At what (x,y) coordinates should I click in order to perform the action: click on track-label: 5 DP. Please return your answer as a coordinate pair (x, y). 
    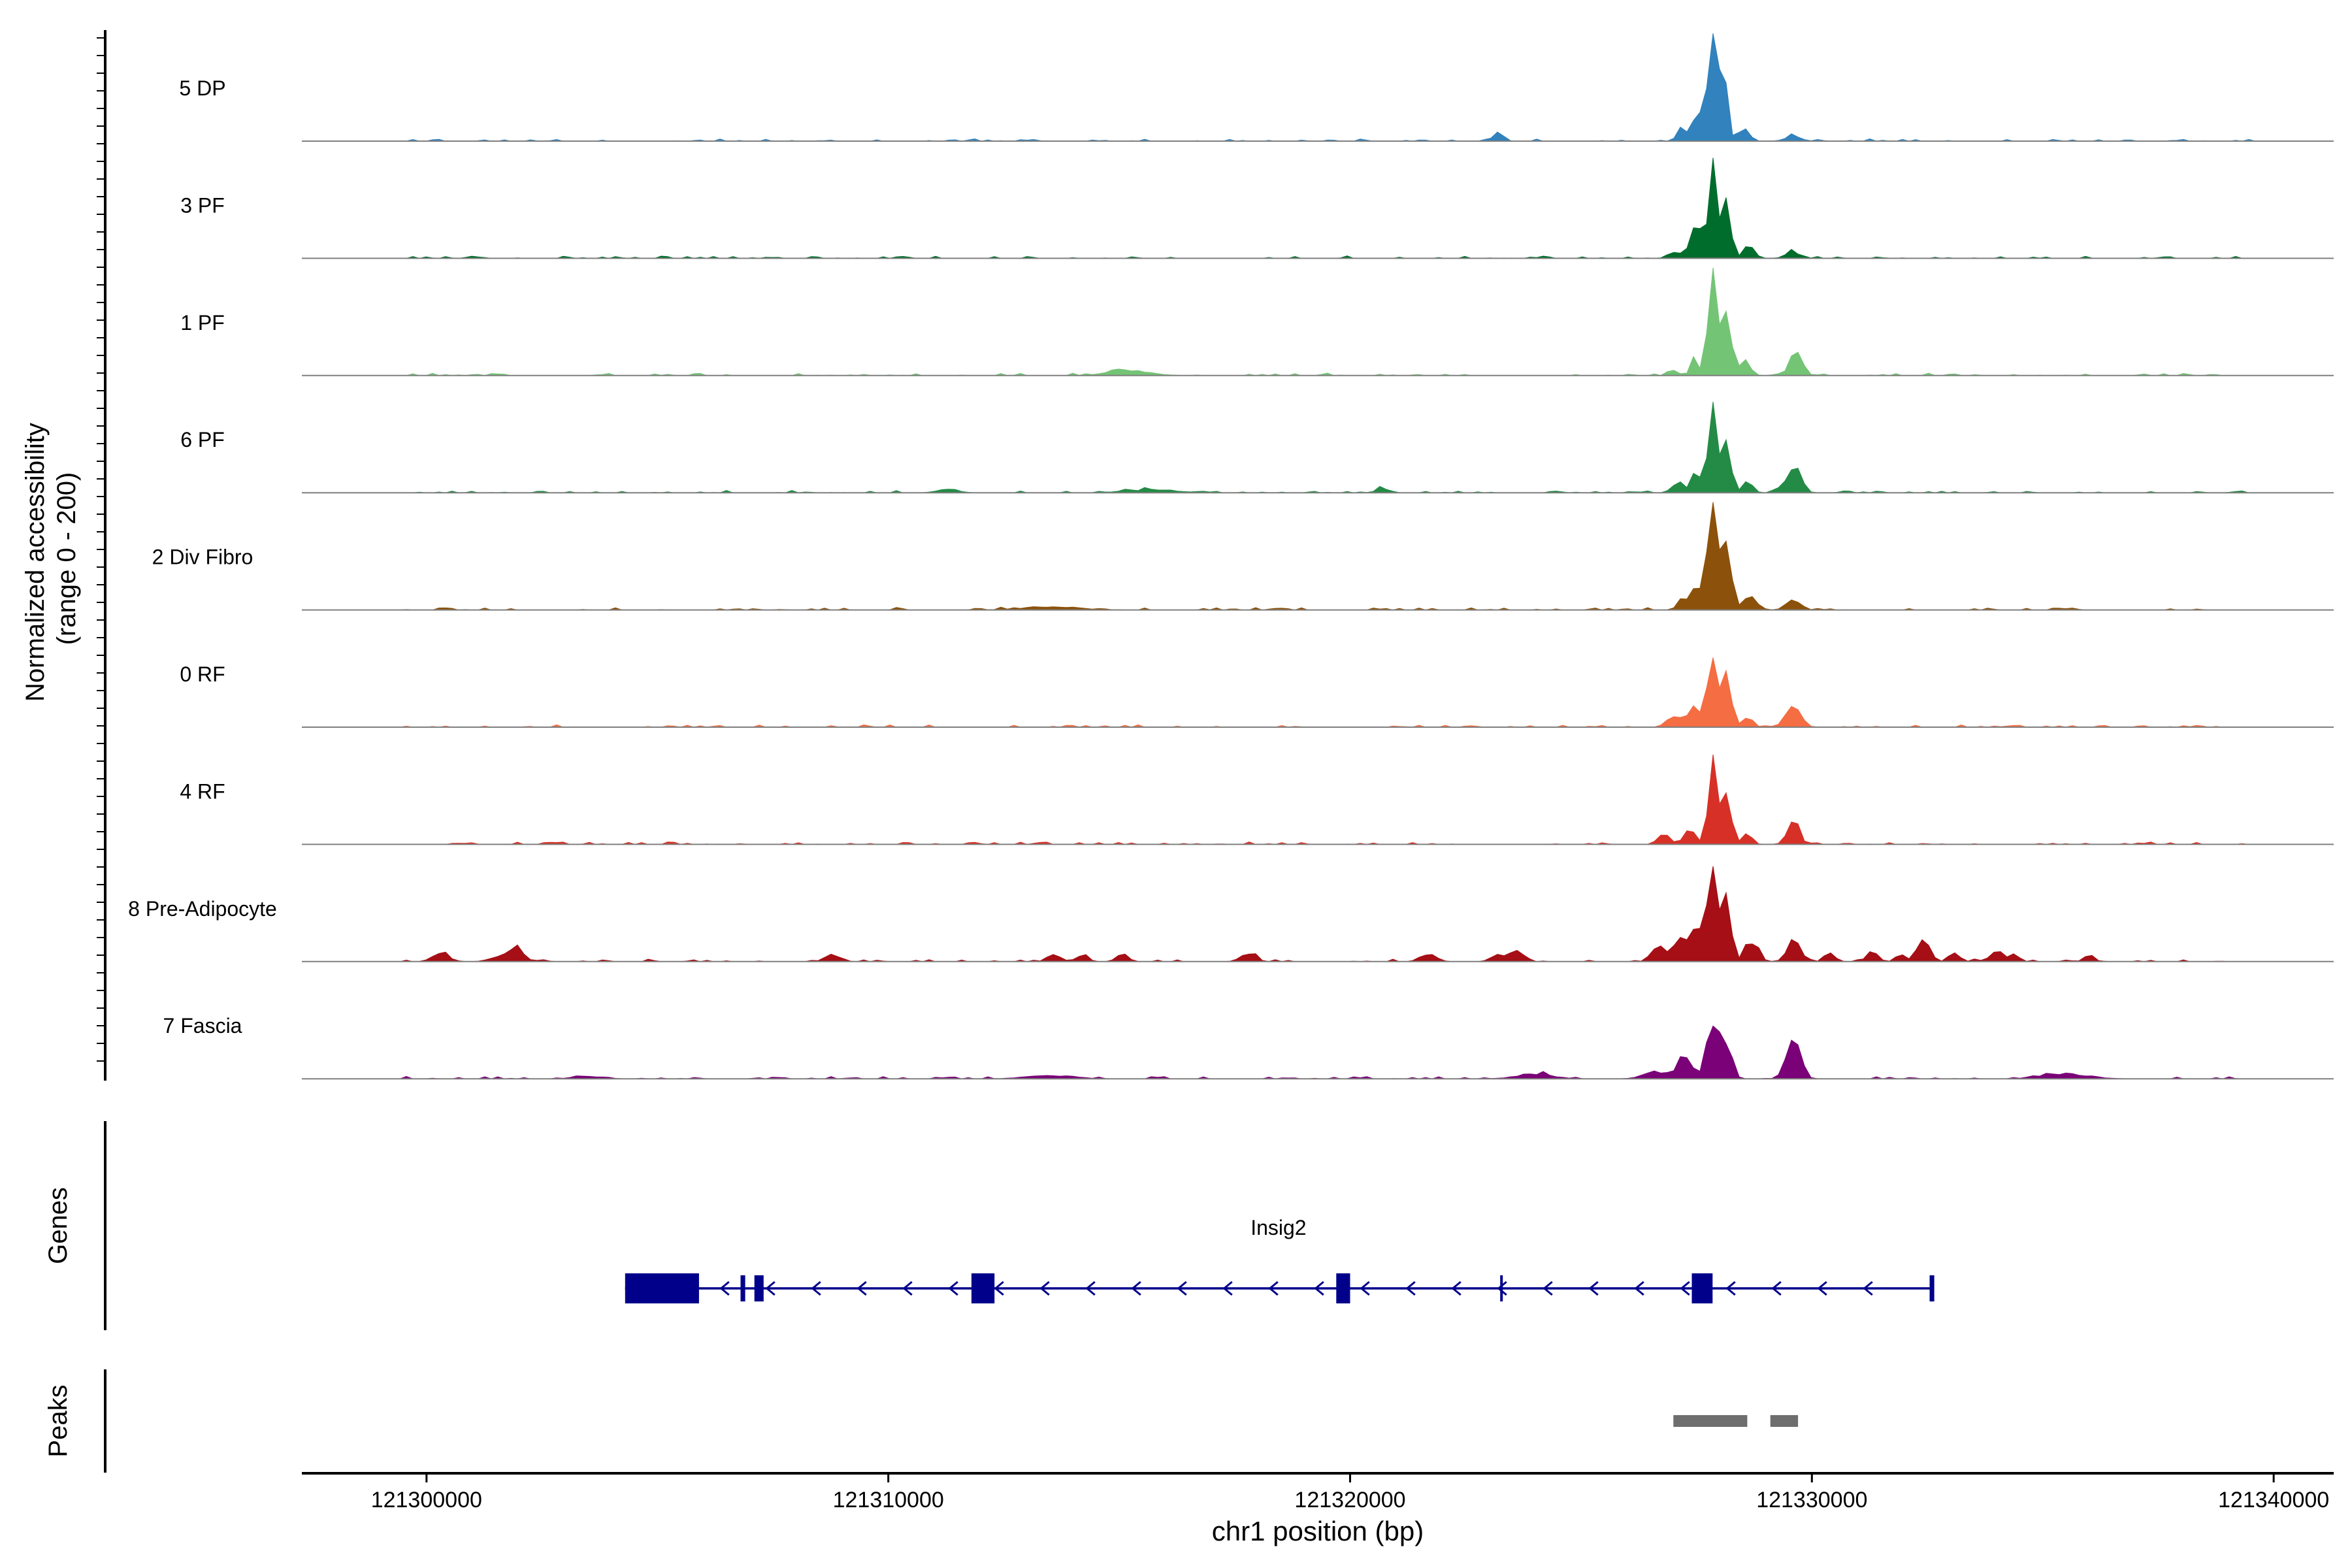
    Looking at the image, I should click on (202, 88).